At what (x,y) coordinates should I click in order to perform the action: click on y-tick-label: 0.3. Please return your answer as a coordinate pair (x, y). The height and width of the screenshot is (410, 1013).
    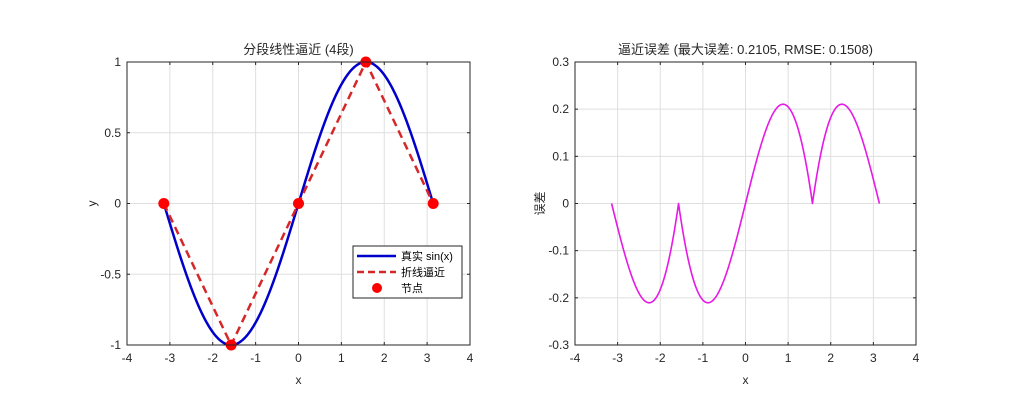
    Looking at the image, I should click on (560, 62).